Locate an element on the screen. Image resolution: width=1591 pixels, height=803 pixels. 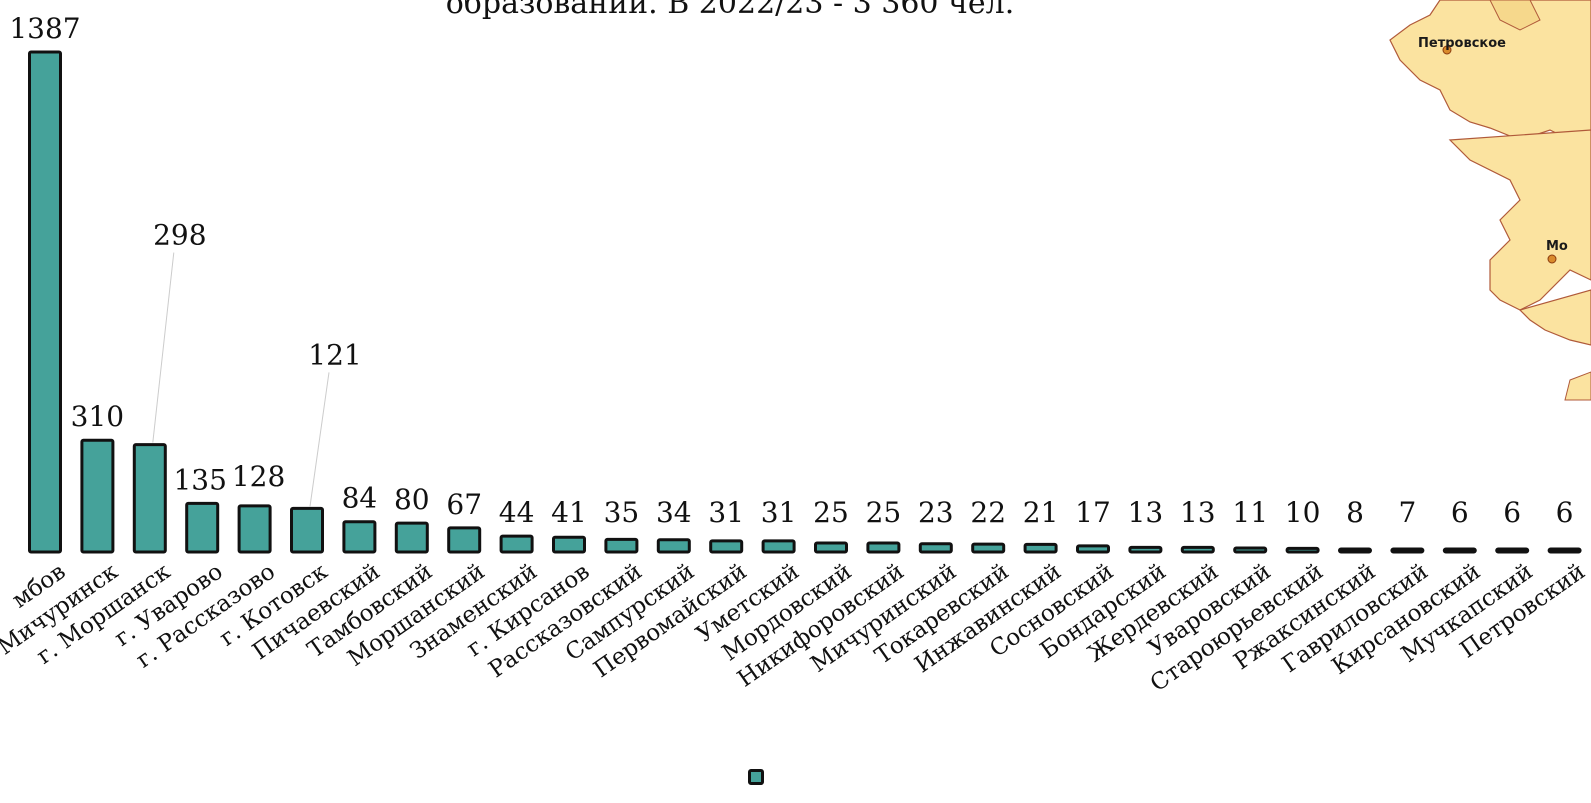
map-region-middle is located at coordinates (1519, 220).